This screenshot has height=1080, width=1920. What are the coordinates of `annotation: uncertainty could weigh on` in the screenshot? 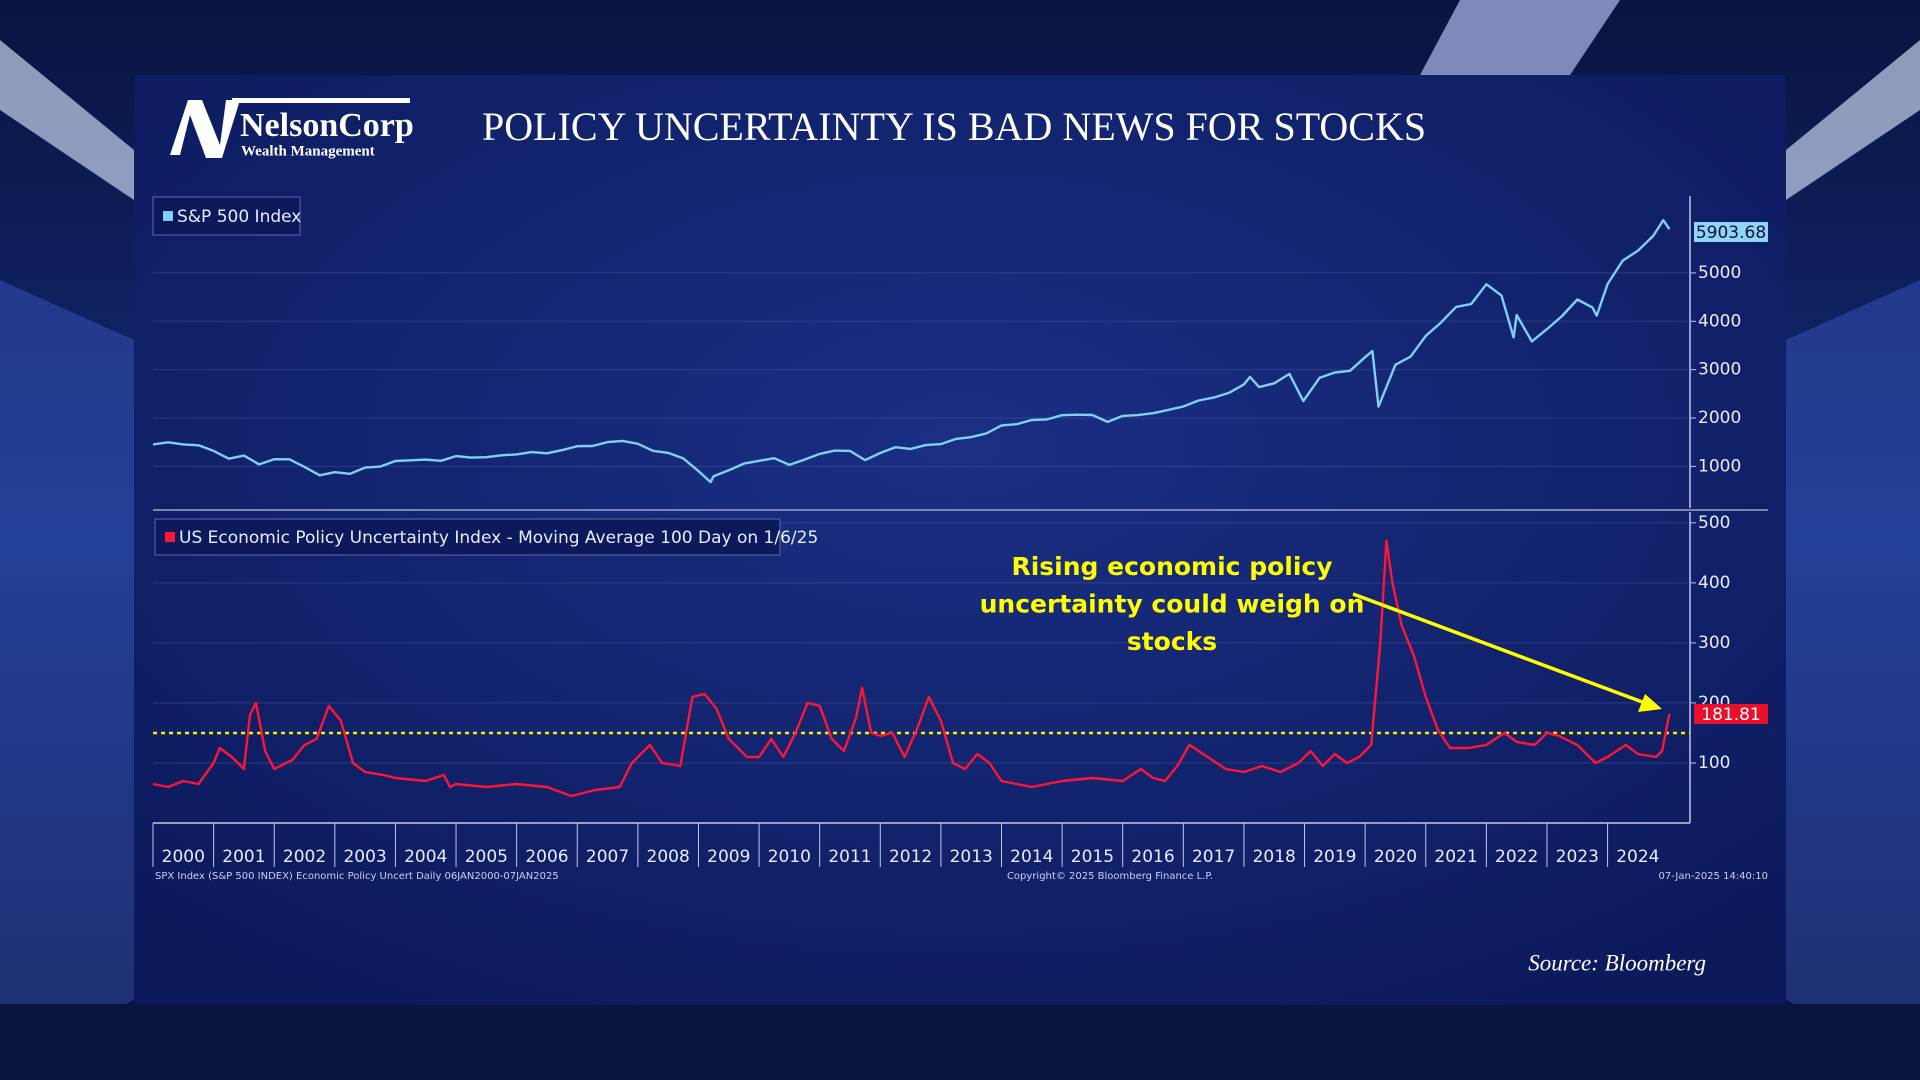 It's located at (1172, 604).